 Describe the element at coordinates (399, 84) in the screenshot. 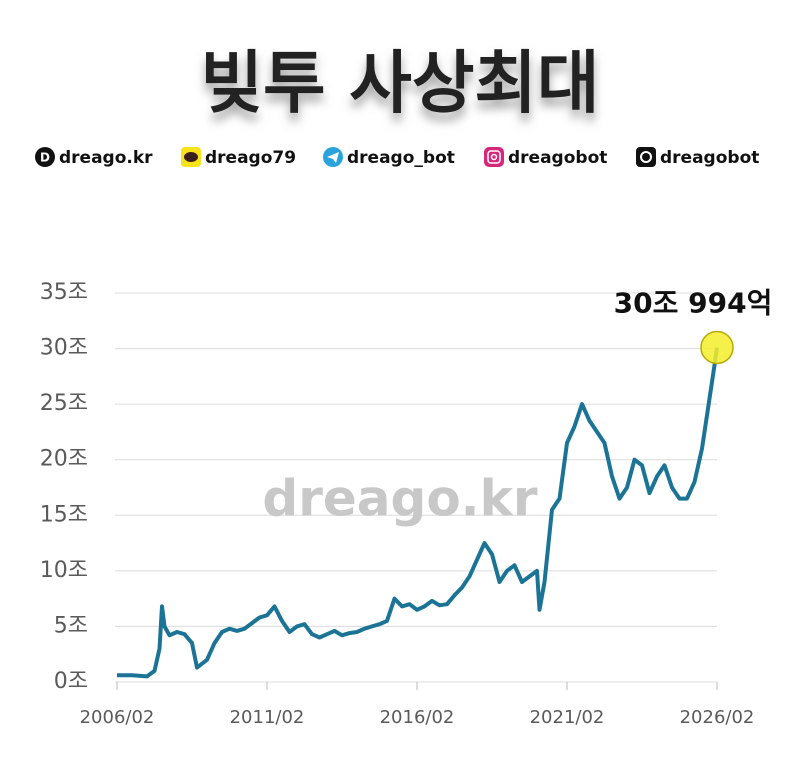

I see `page-title: 빚투 사상최대` at that location.